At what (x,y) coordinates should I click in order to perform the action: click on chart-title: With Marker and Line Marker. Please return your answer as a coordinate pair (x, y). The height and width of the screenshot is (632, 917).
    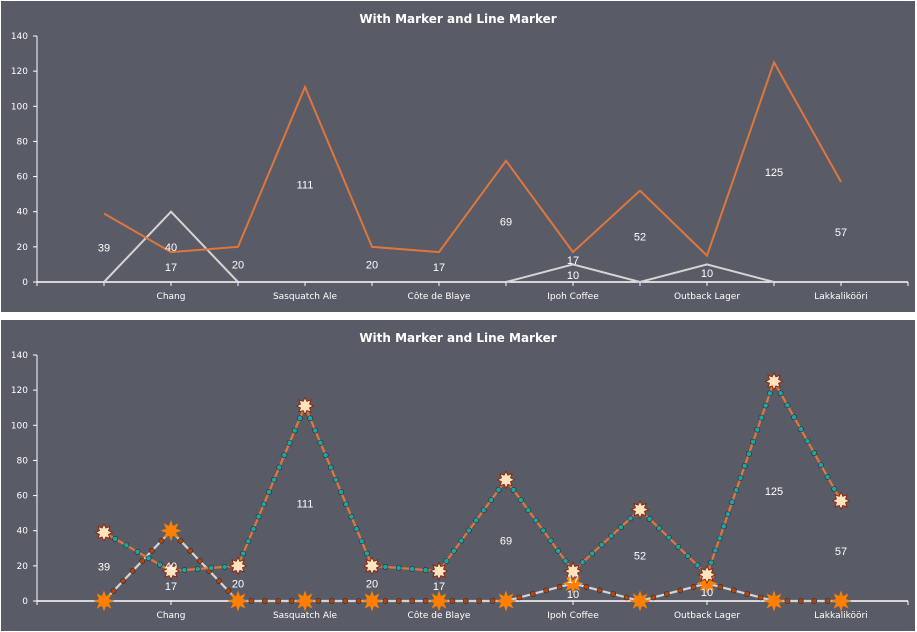
    Looking at the image, I should click on (457, 338).